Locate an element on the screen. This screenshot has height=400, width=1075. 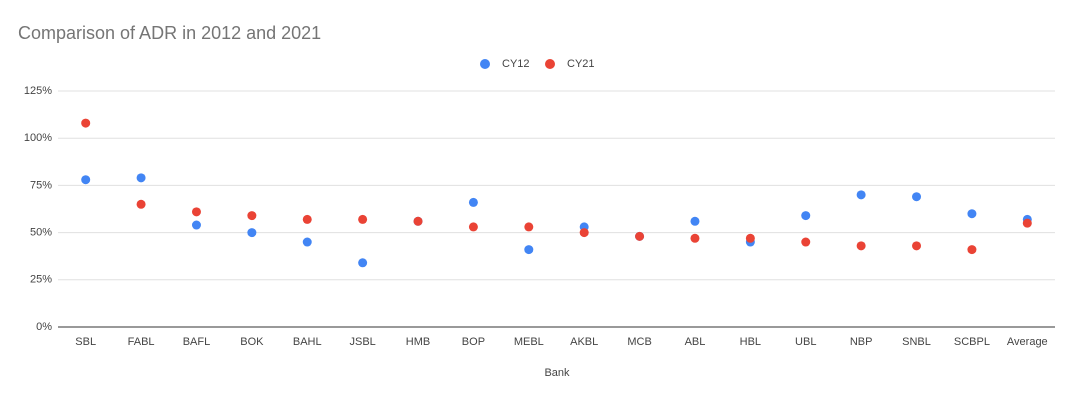
x-tick-label: FABL is located at coordinates (141, 342).